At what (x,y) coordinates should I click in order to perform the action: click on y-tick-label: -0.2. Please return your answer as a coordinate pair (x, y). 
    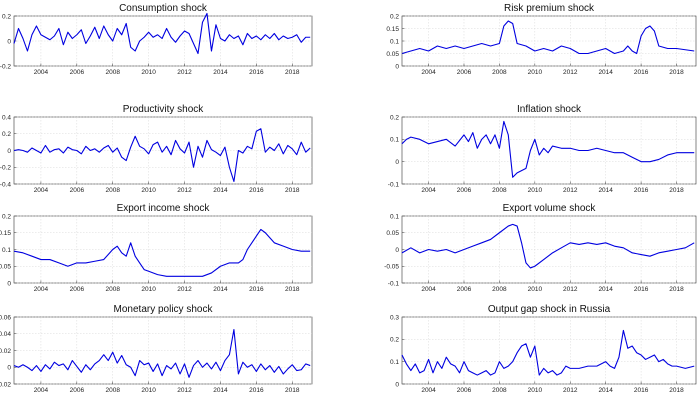
    Looking at the image, I should click on (5, 168).